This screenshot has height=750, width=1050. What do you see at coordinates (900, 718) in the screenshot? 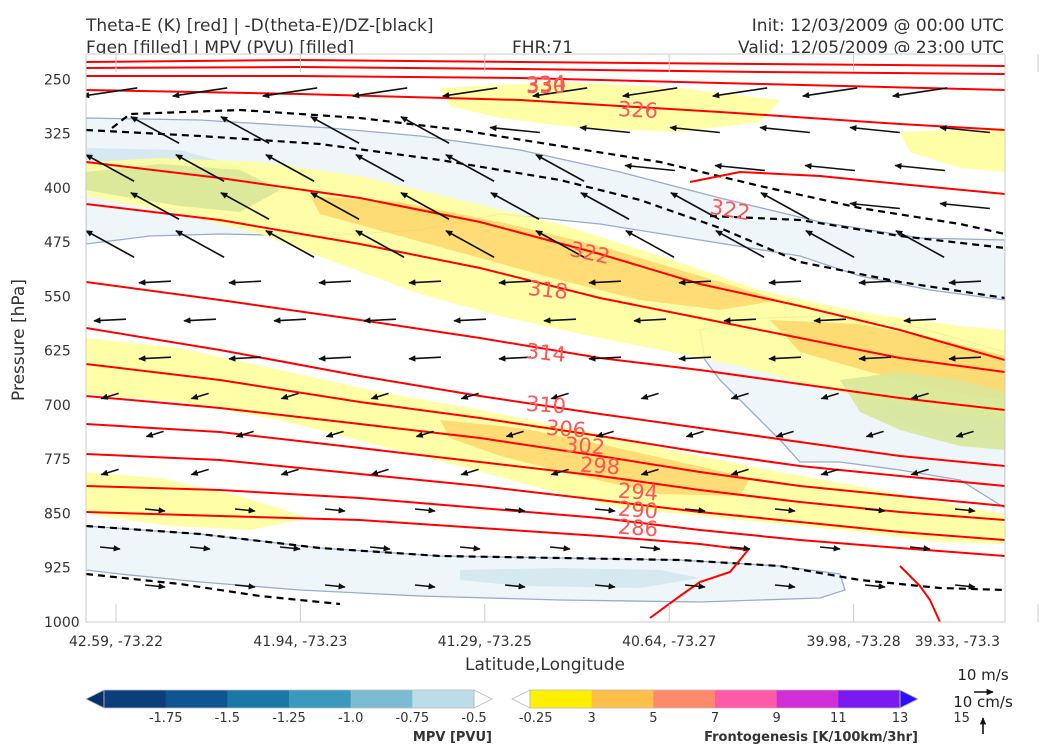
I see `fgen-colorbar-tick: 13` at bounding box center [900, 718].